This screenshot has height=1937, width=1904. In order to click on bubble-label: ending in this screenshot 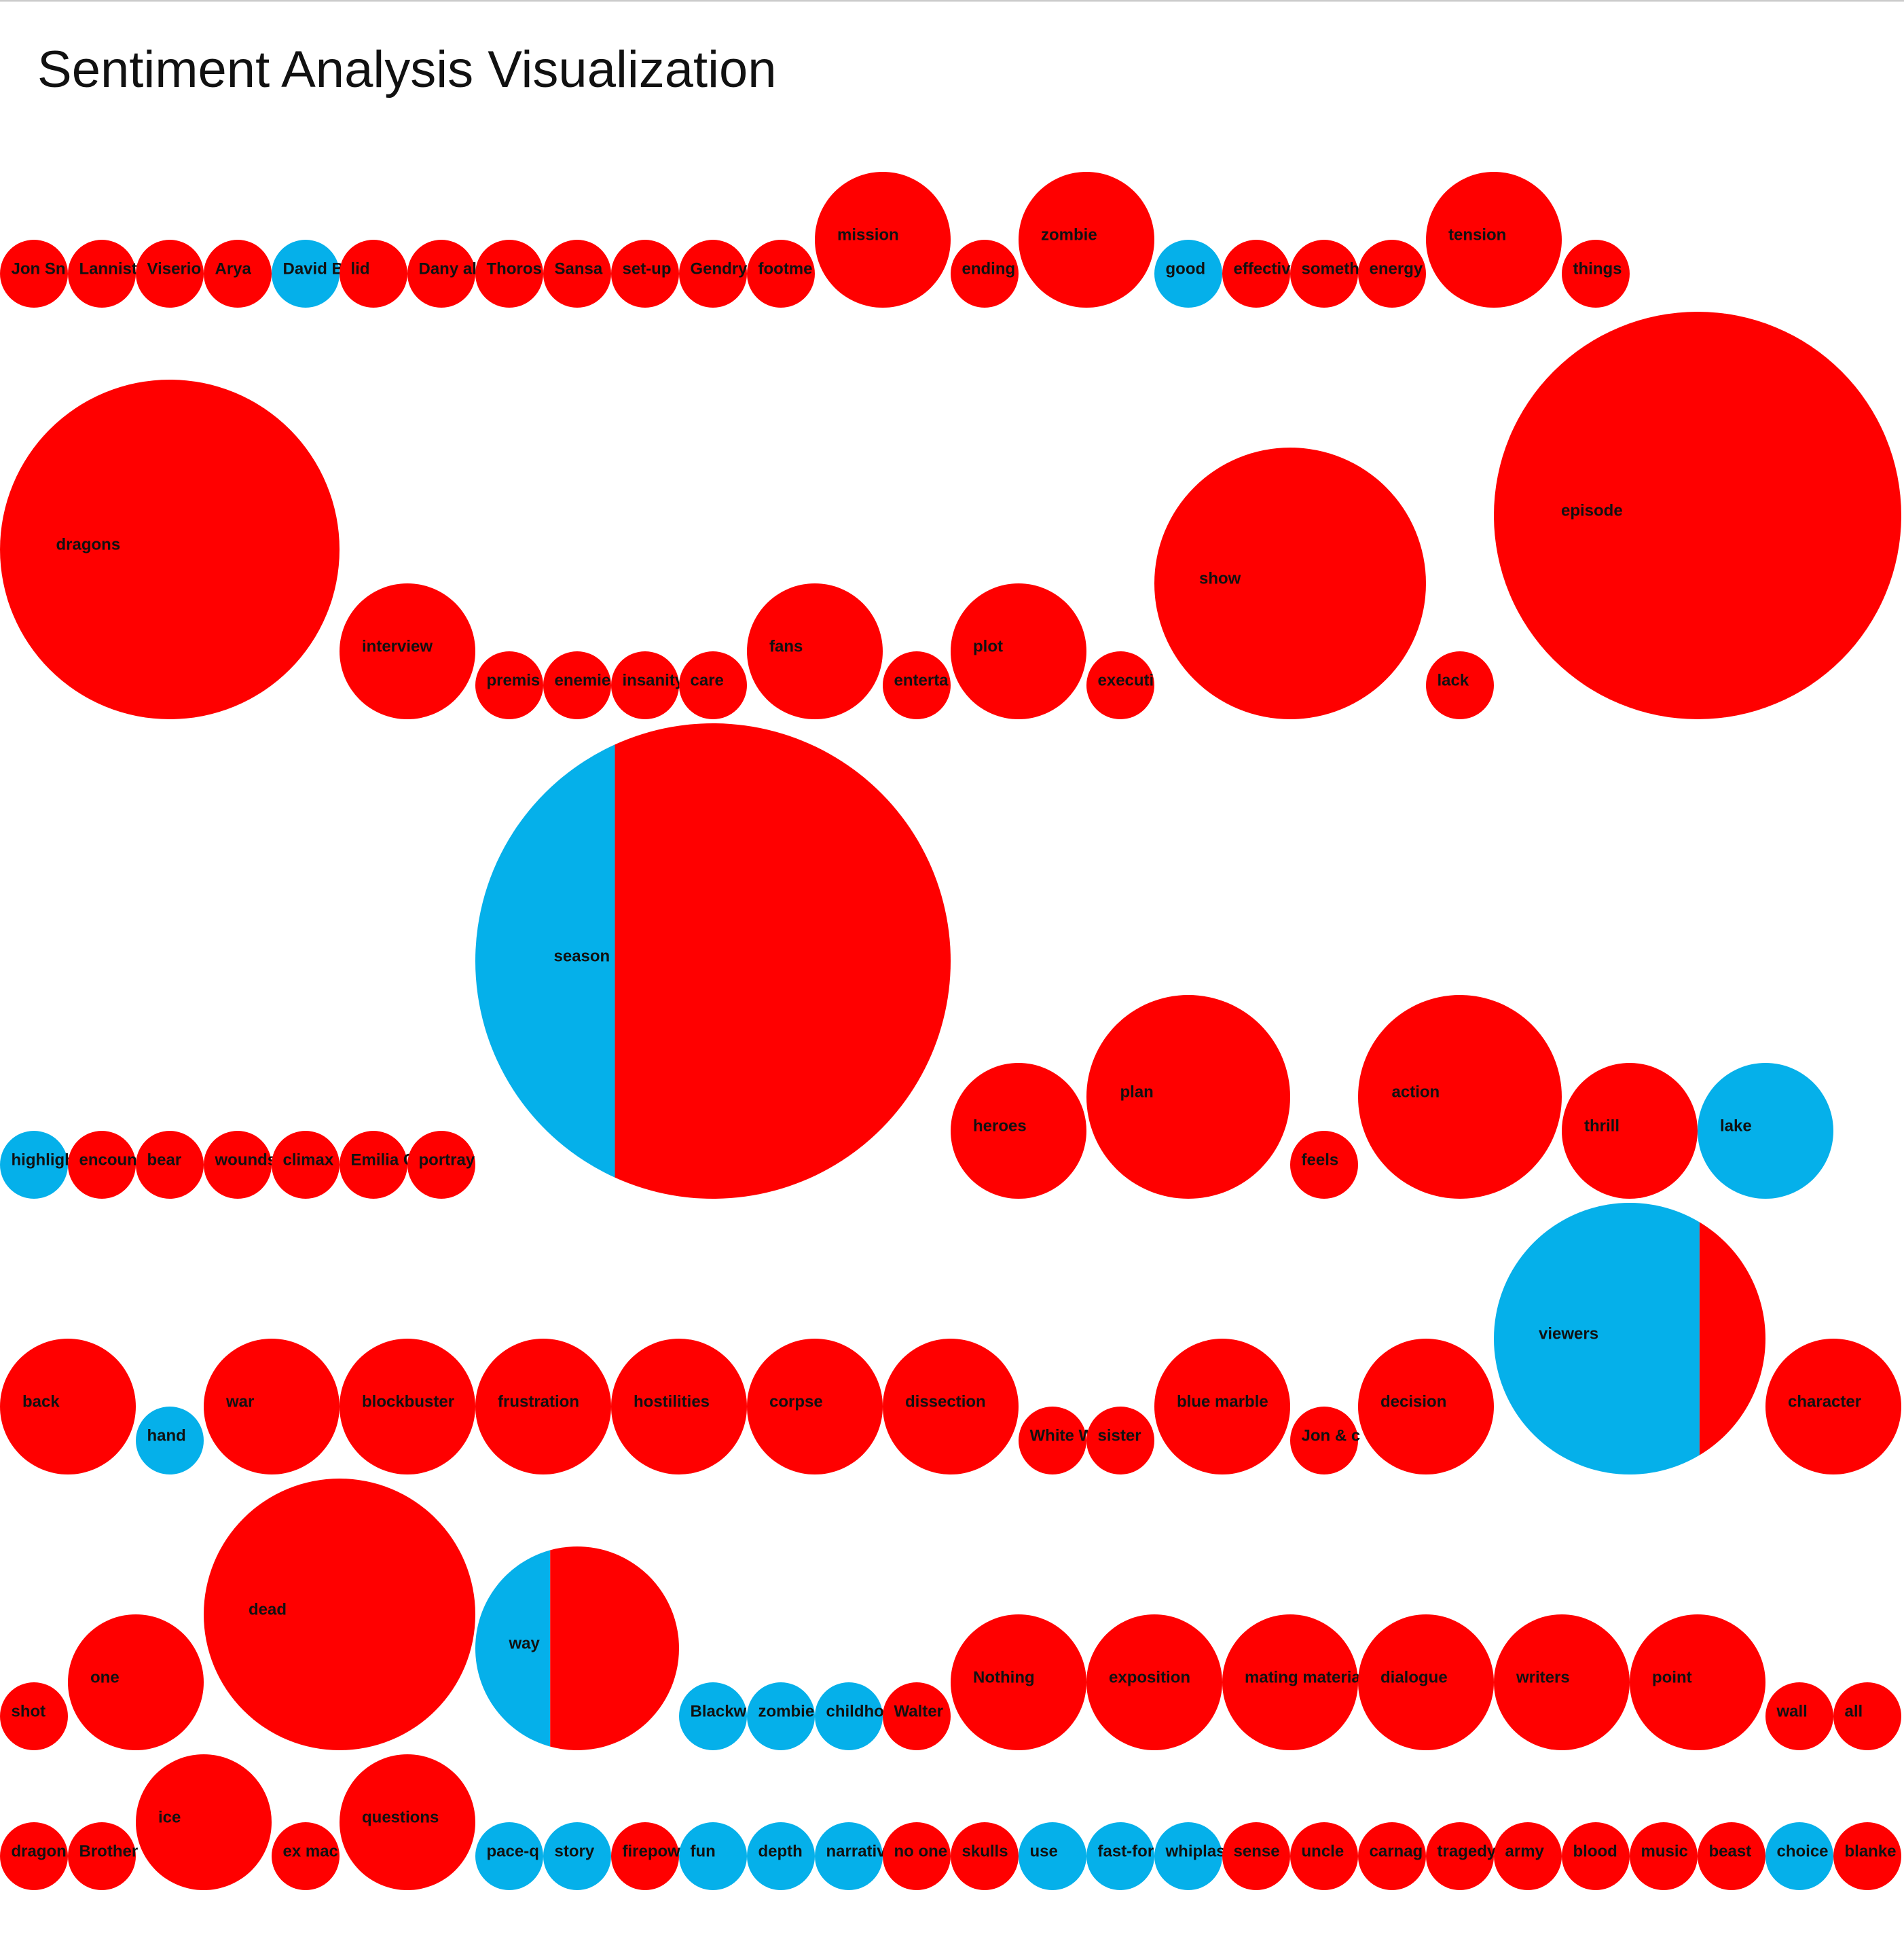, I will do `click(989, 268)`.